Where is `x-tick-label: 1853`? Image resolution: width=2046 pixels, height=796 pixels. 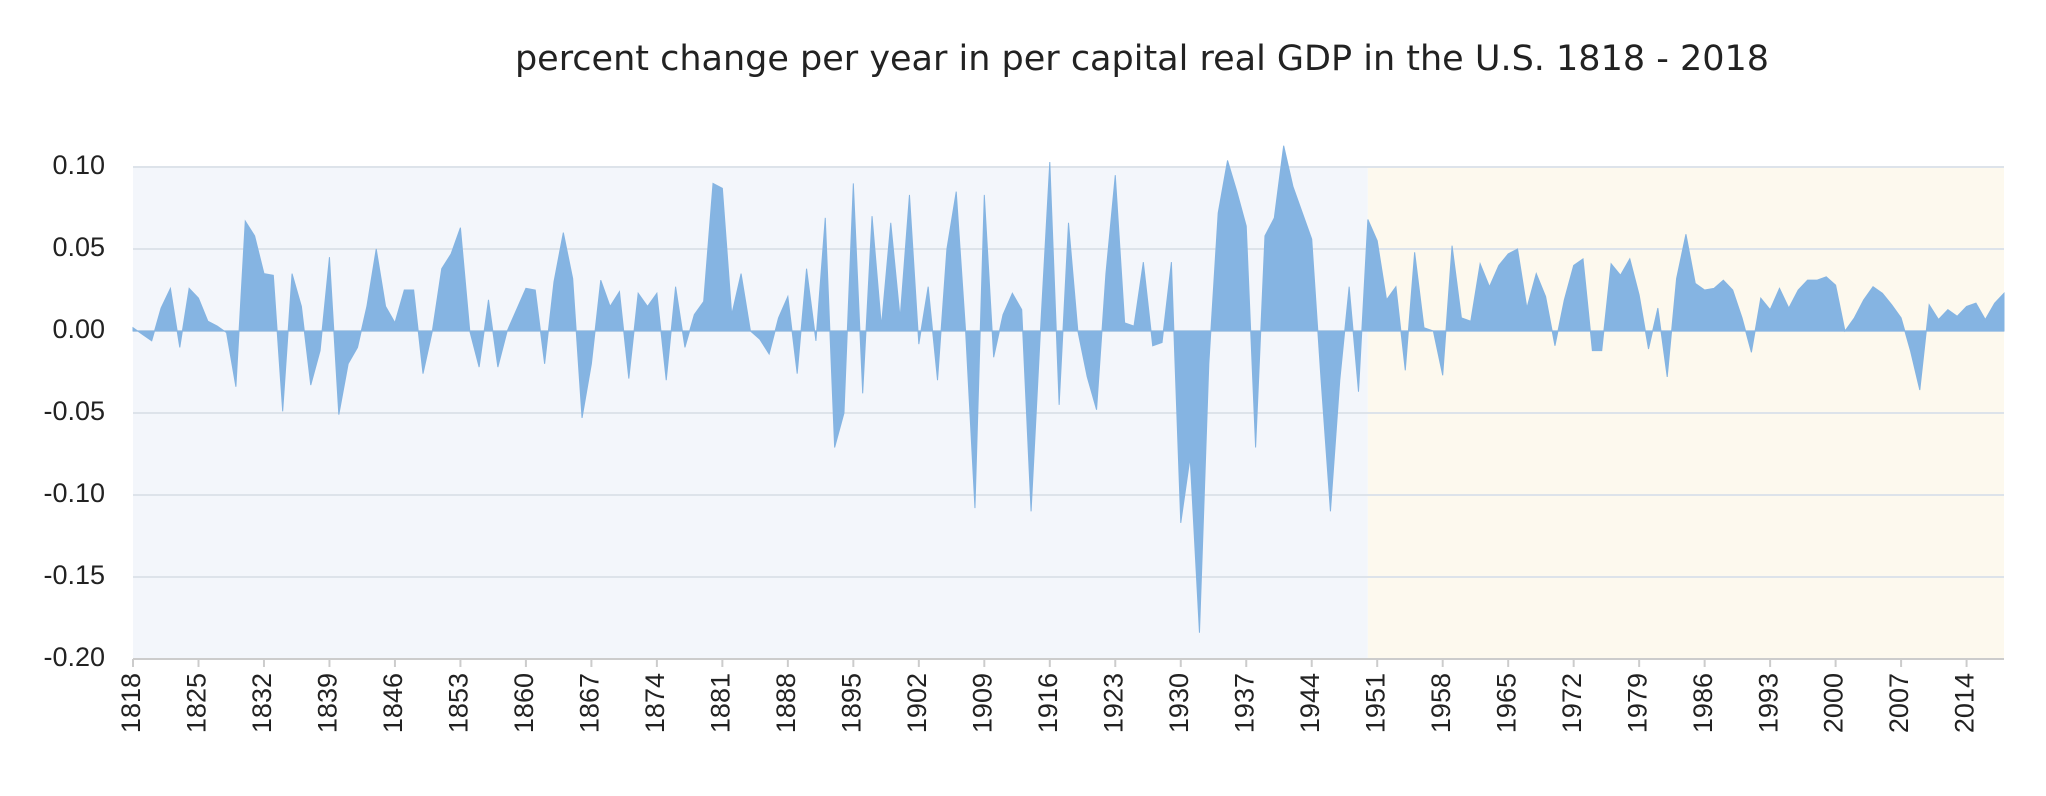
x-tick-label: 1853 is located at coordinates (459, 703).